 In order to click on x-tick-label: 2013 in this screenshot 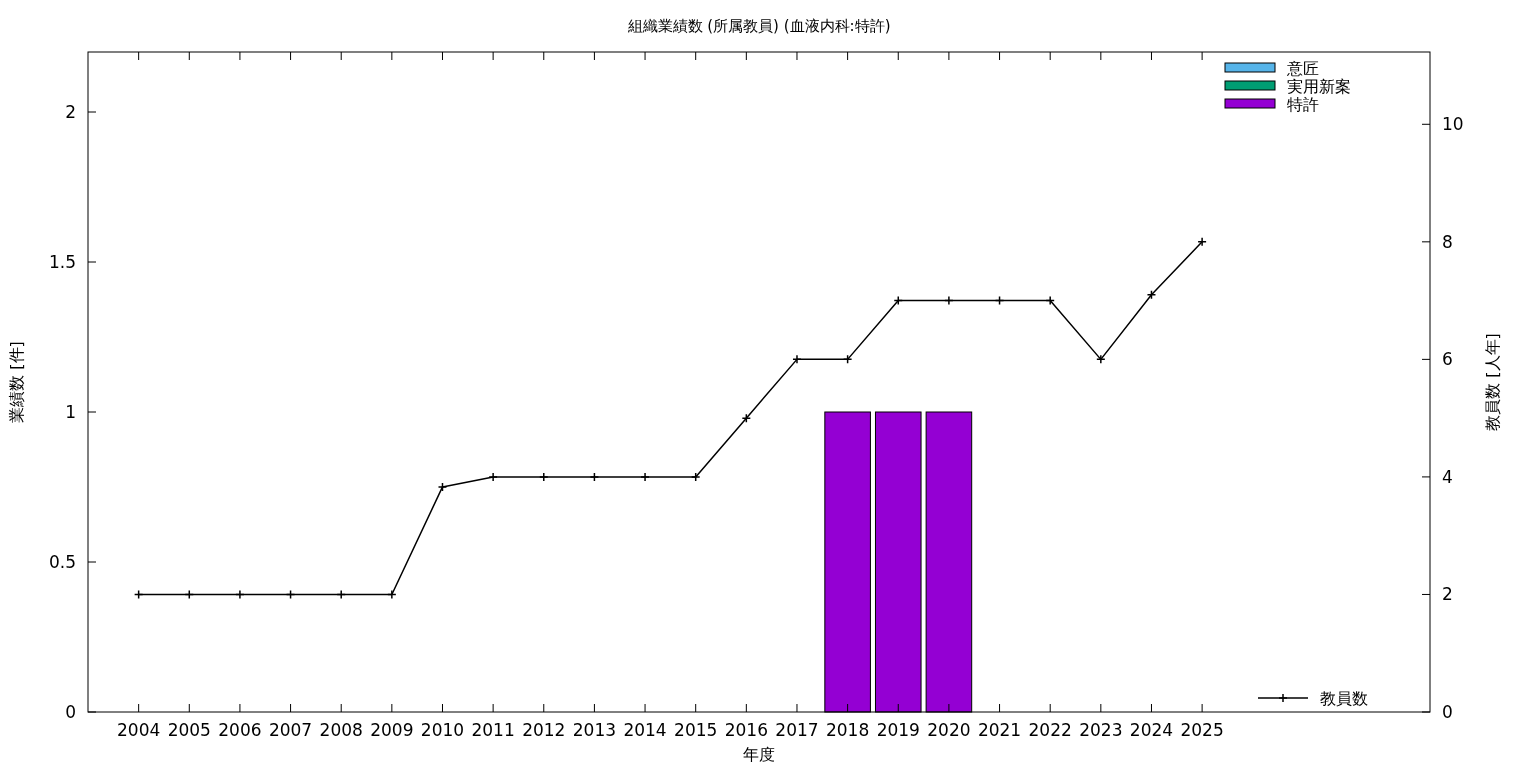, I will do `click(594, 730)`.